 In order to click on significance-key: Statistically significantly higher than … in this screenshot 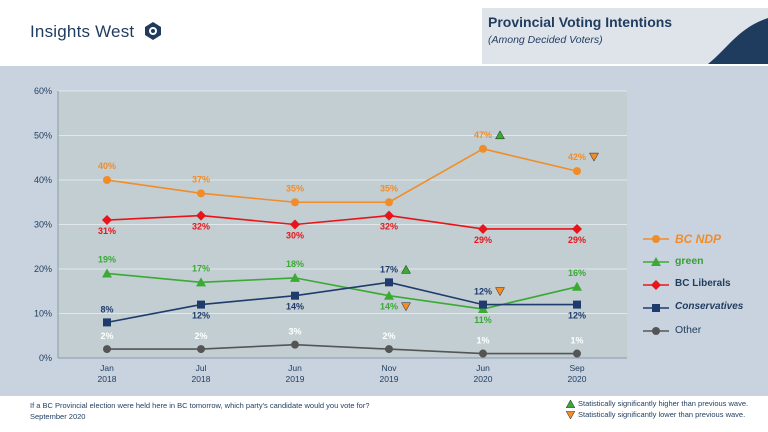, I will do `click(657, 409)`.